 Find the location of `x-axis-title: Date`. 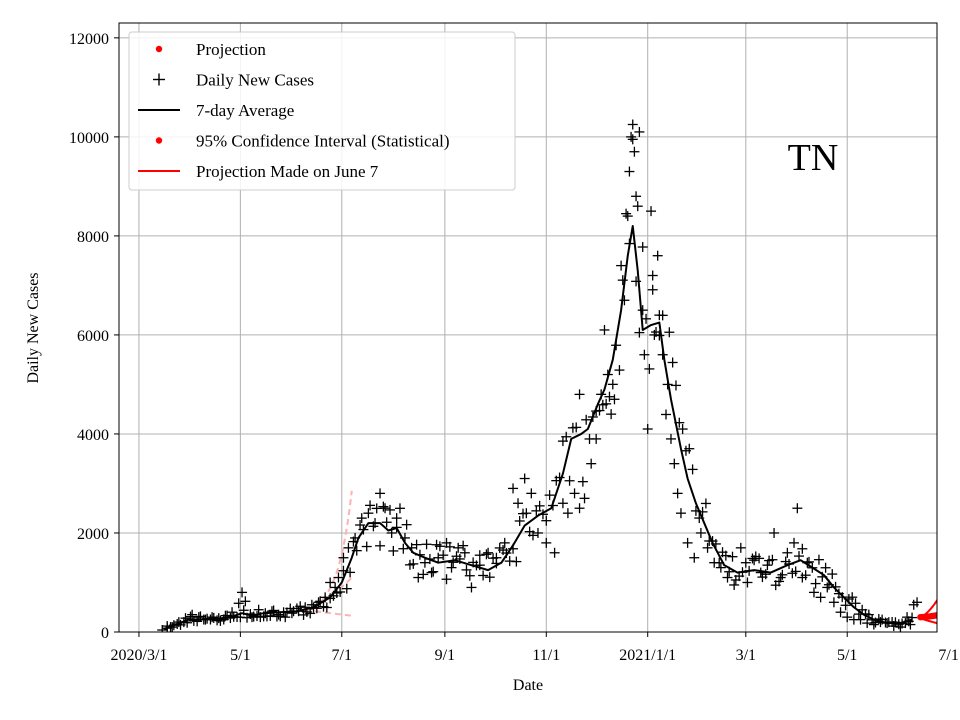

x-axis-title: Date is located at coordinates (528, 685).